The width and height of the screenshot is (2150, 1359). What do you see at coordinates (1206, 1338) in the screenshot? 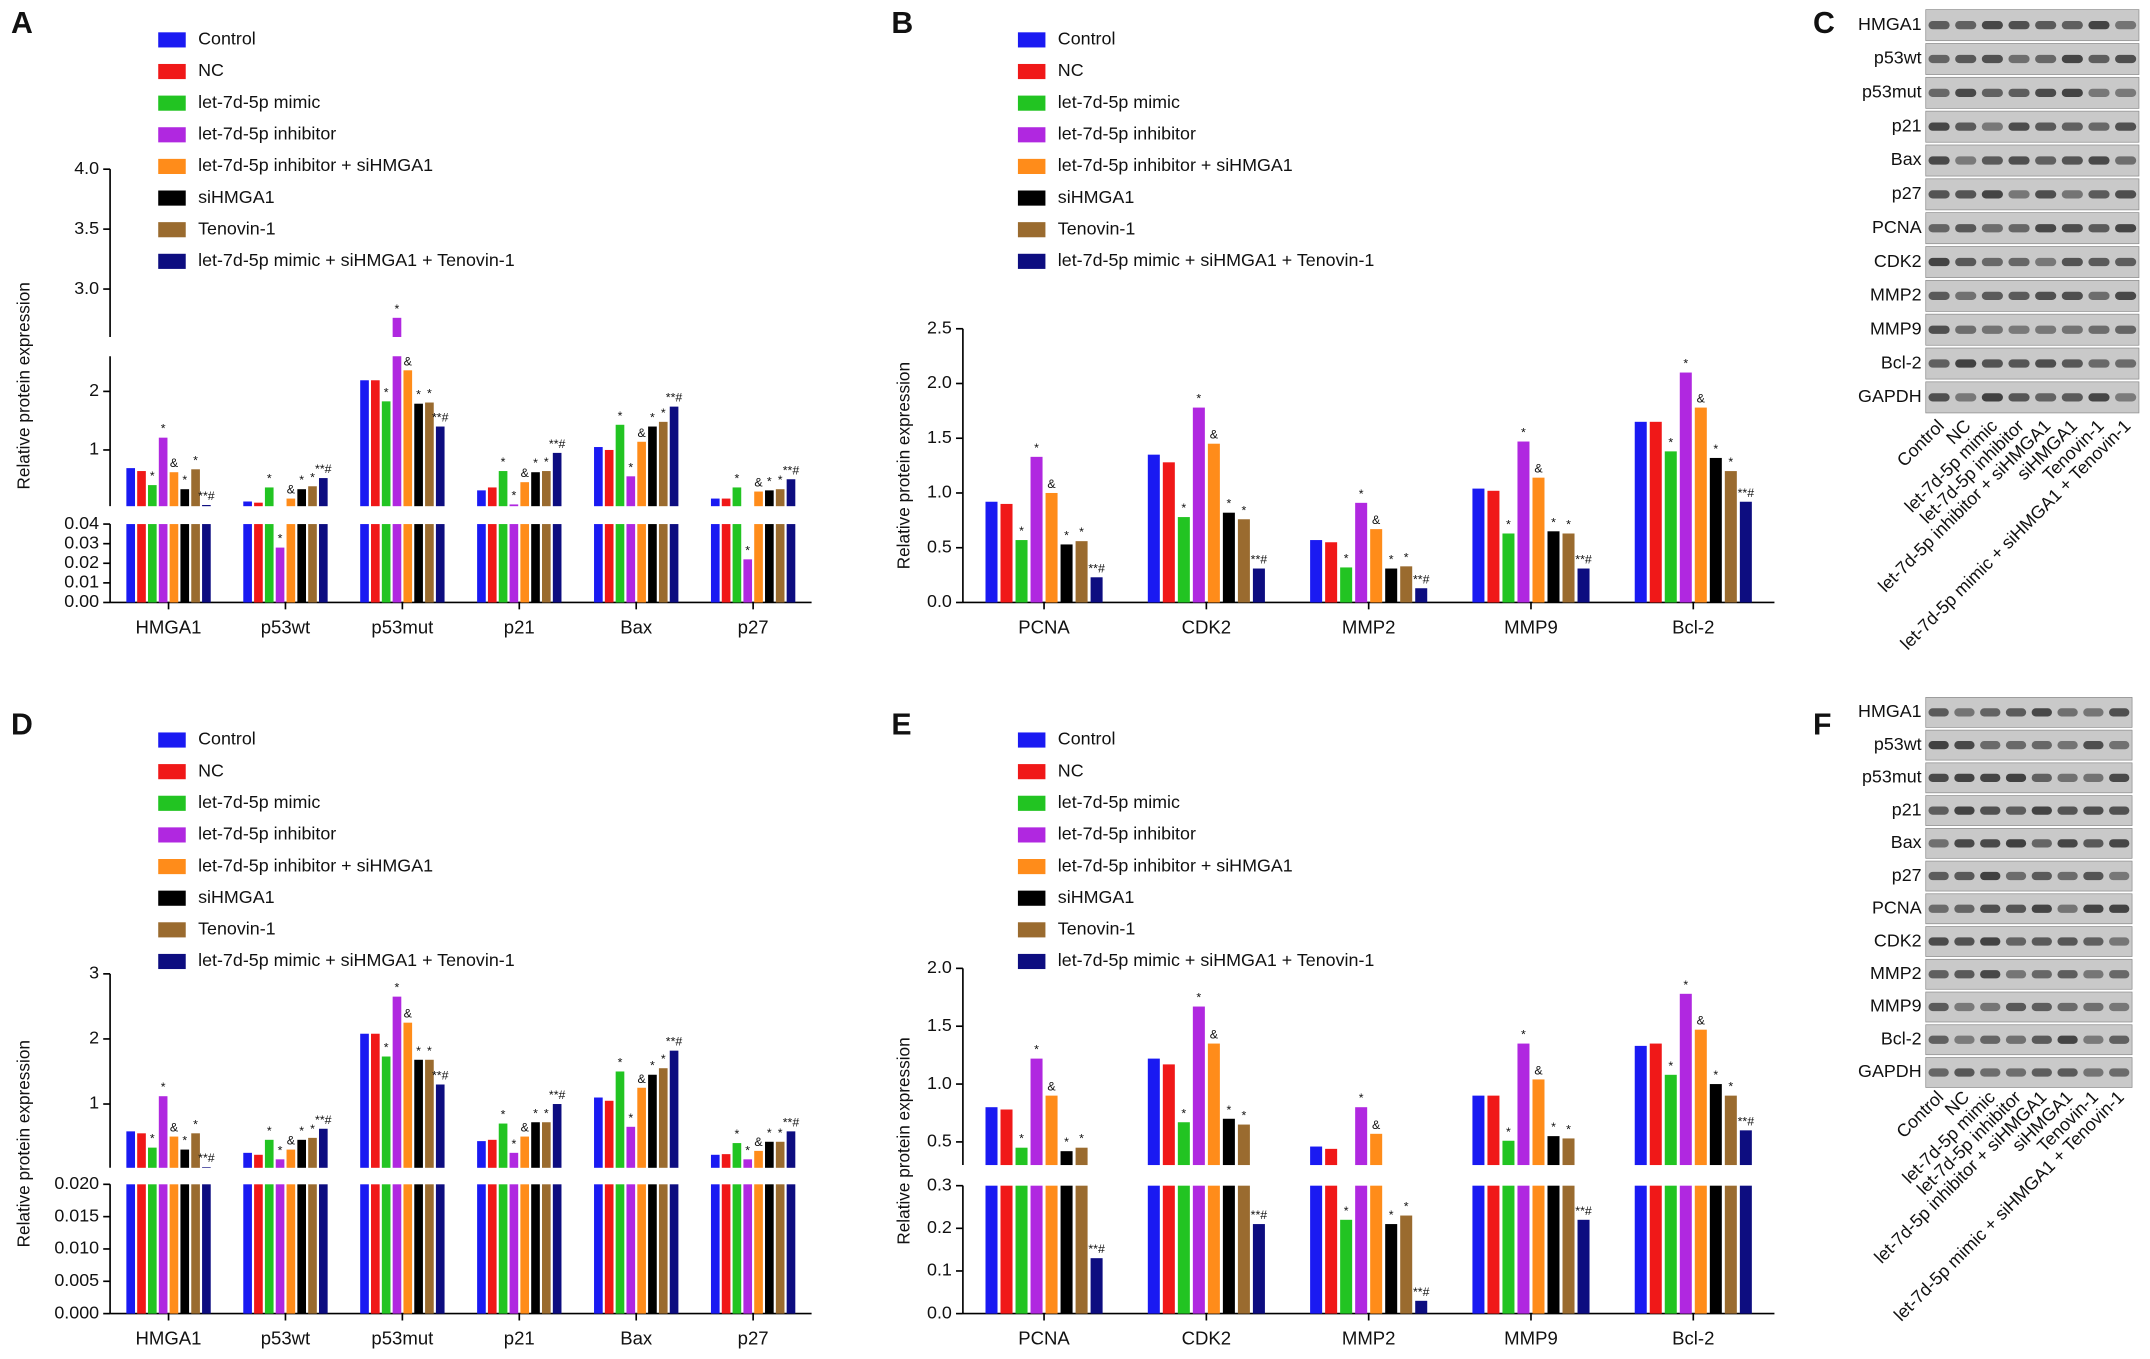
I see `x-tick-label: CDK2` at bounding box center [1206, 1338].